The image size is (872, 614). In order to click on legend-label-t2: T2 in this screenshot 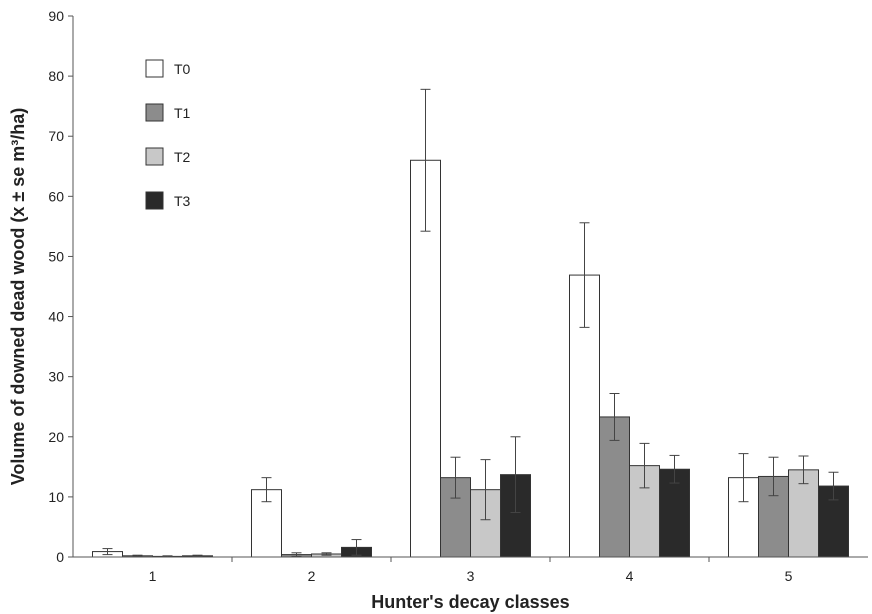, I will do `click(182, 157)`.